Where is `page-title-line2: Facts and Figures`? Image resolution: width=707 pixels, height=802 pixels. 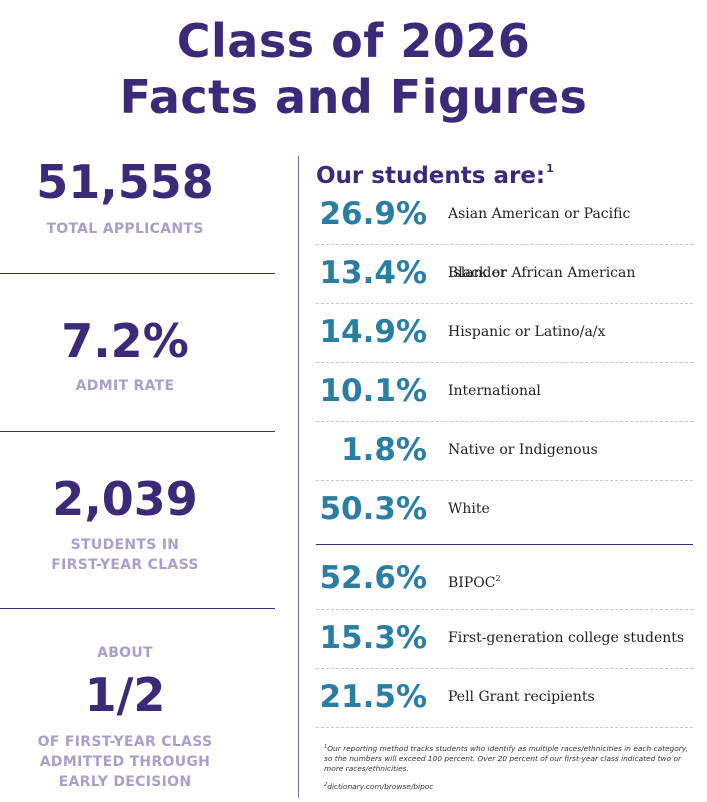
page-title-line2: Facts and Figures is located at coordinates (353, 97).